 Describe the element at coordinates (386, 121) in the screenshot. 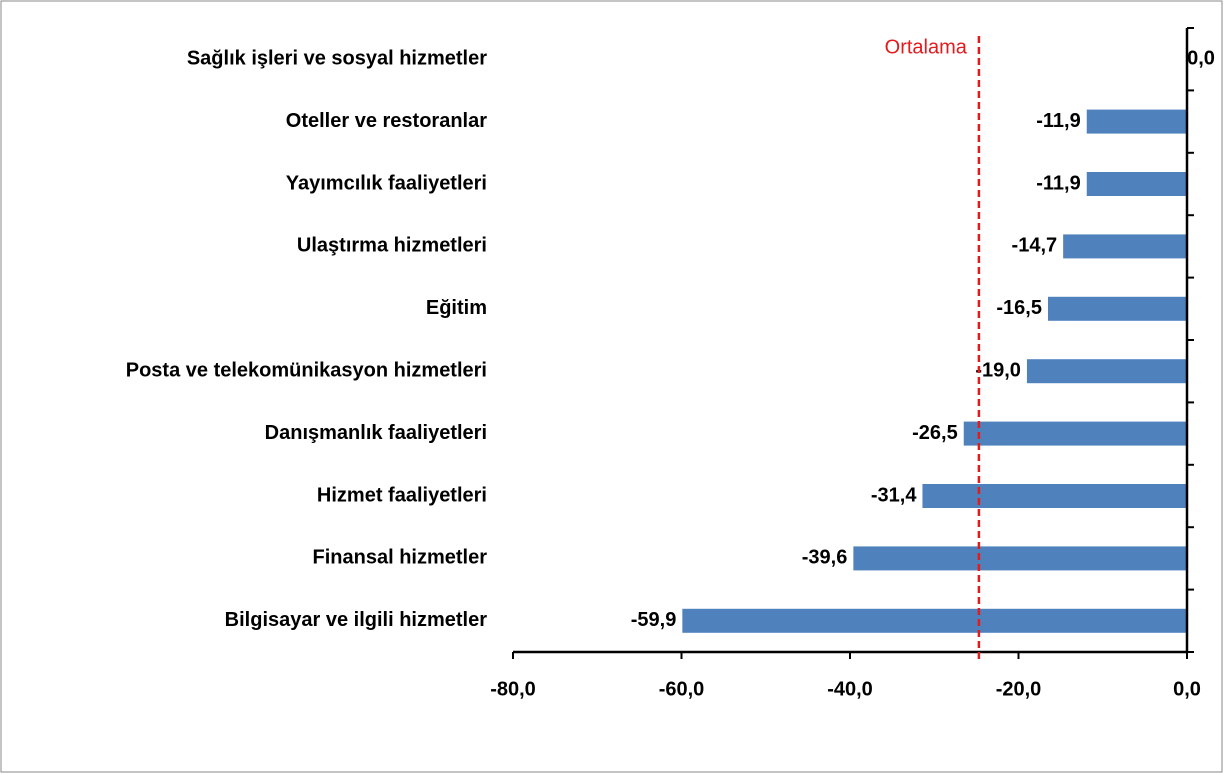

I see `y-tick-label: Oteller ve restoranlar` at that location.